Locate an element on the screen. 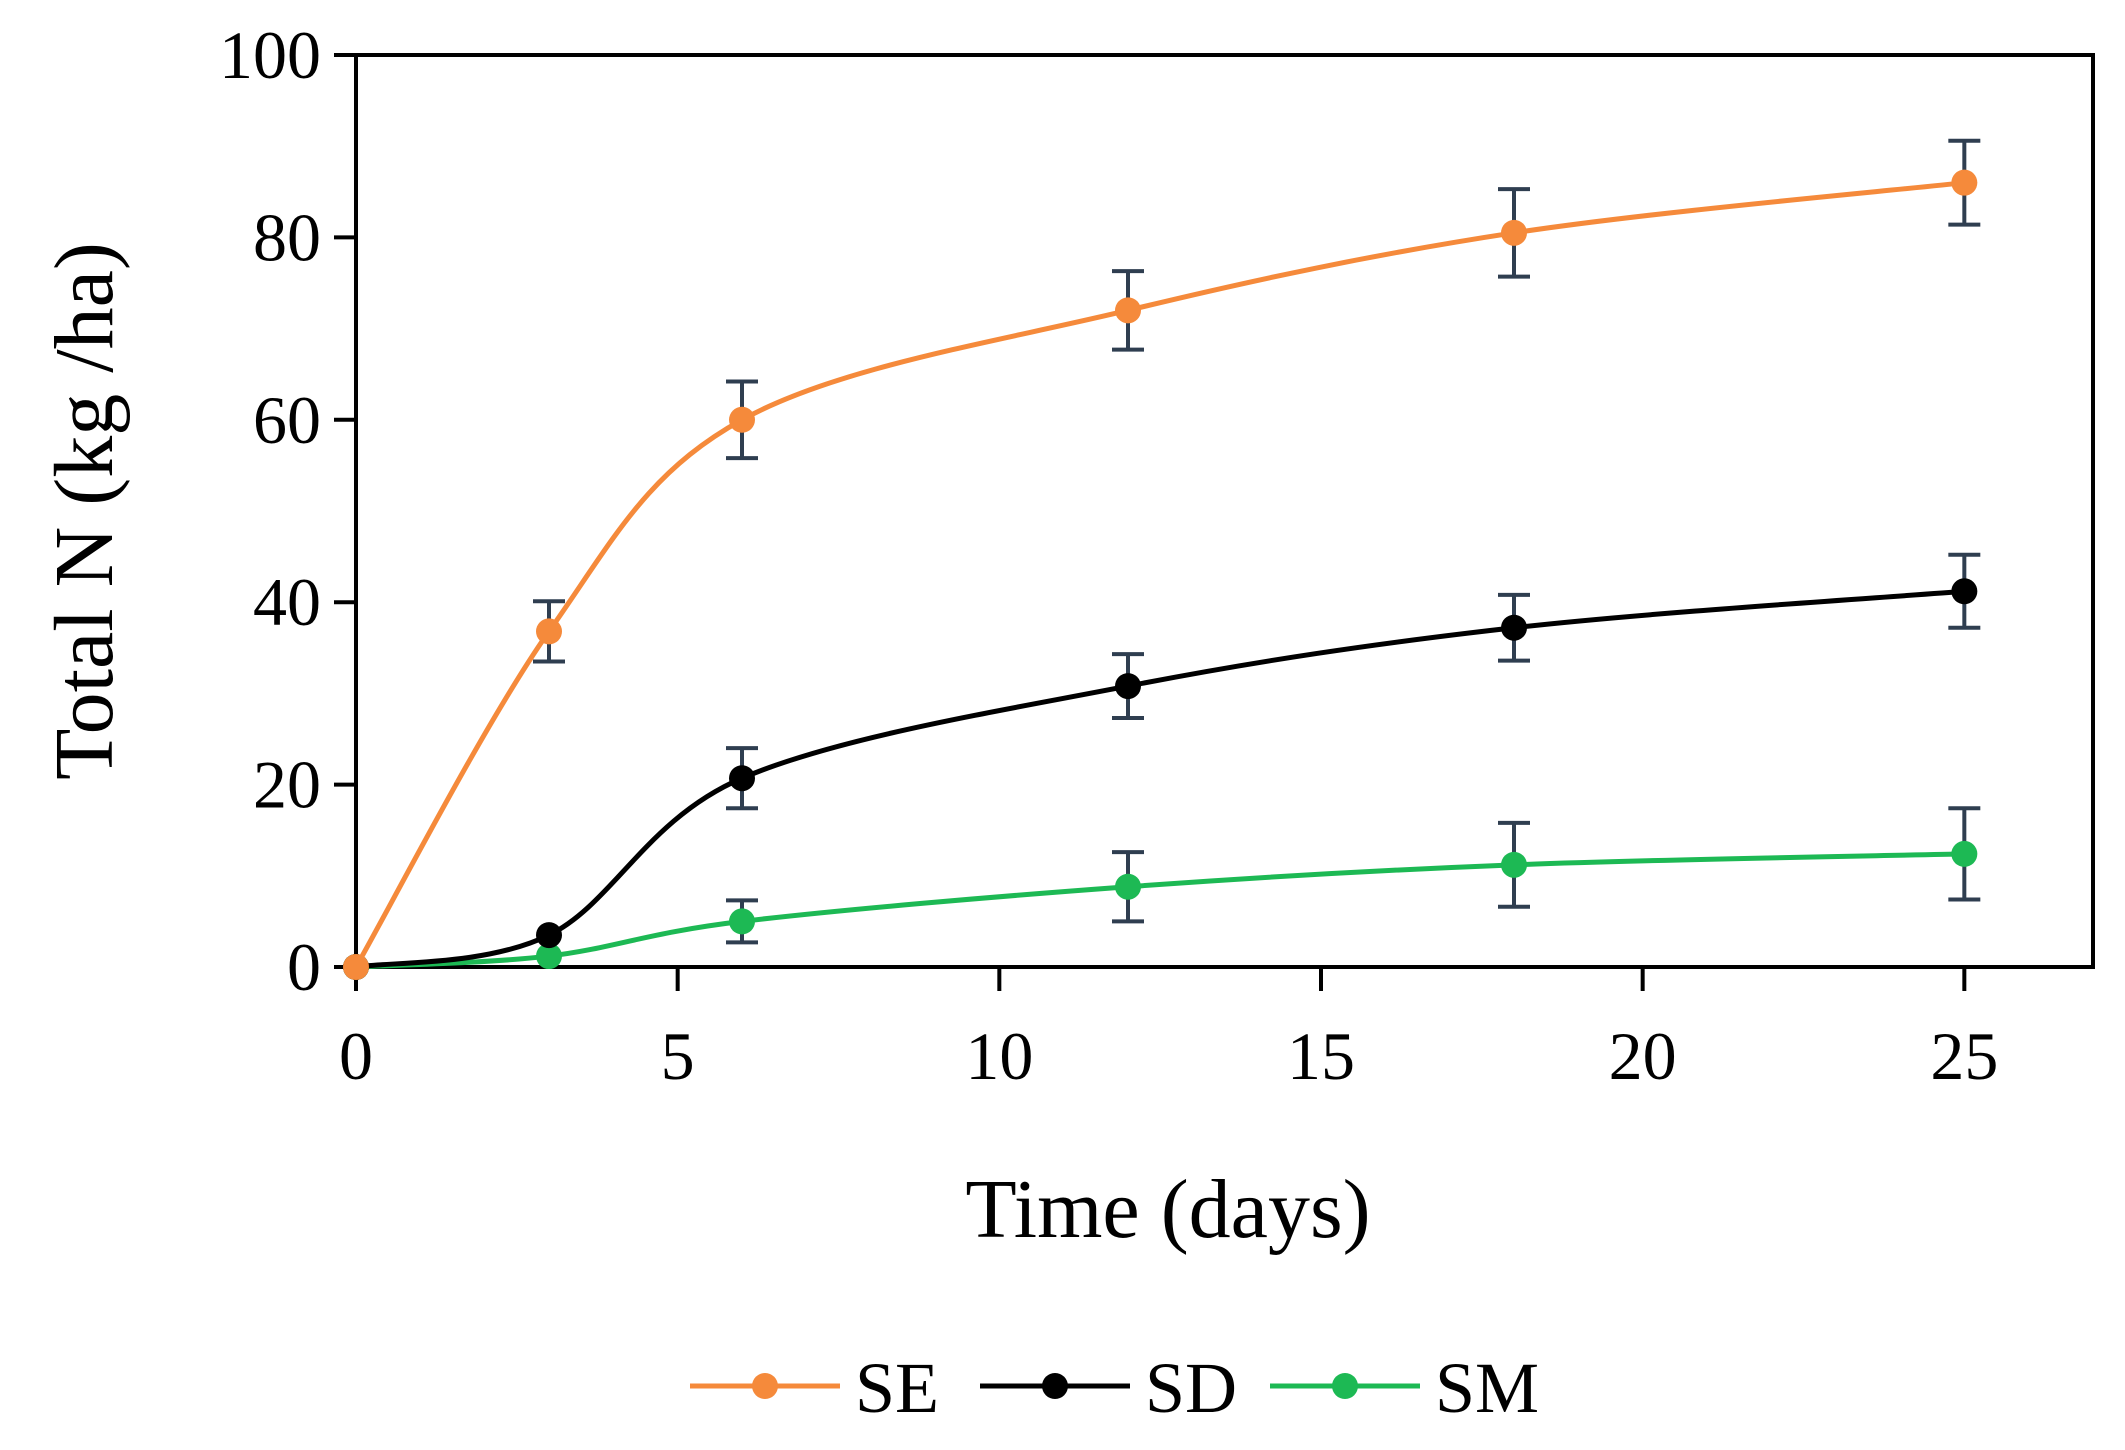 Image resolution: width=2125 pixels, height=1450 pixels. legend-marker-se is located at coordinates (765, 1386).